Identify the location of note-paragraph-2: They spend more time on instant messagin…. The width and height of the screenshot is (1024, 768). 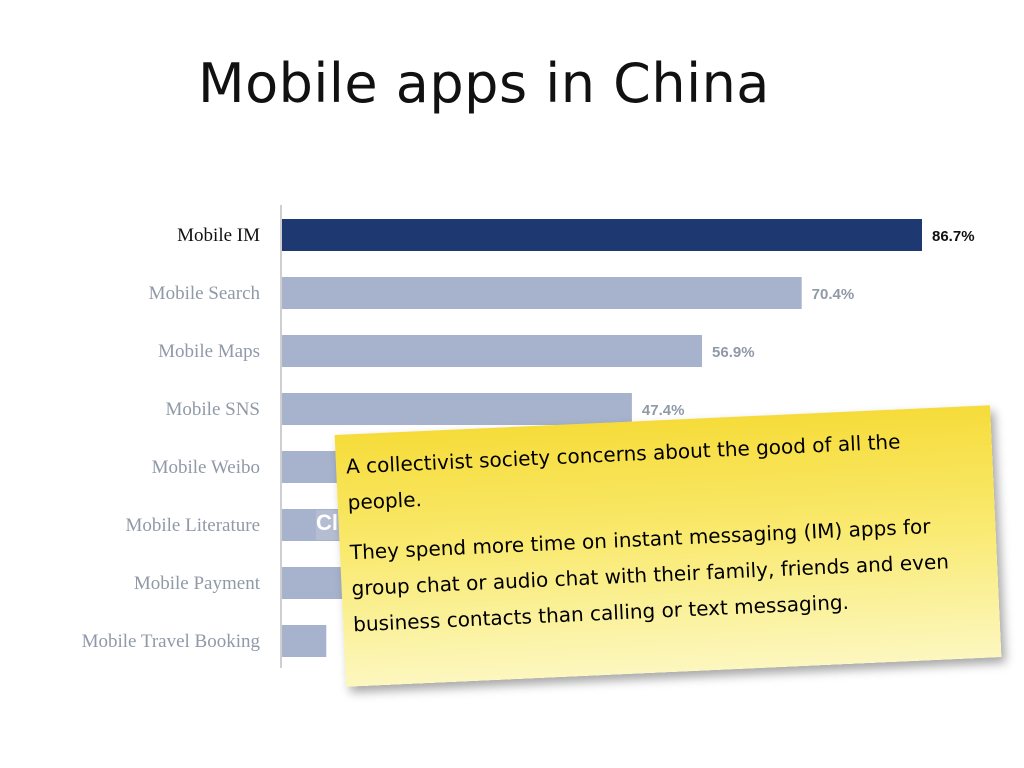
(649, 575).